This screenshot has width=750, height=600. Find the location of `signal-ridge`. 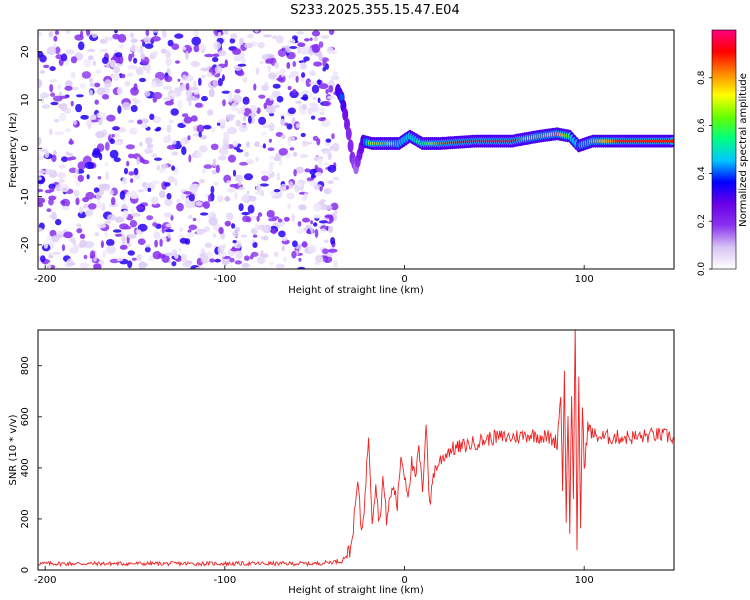

signal-ridge is located at coordinates (504, 129).